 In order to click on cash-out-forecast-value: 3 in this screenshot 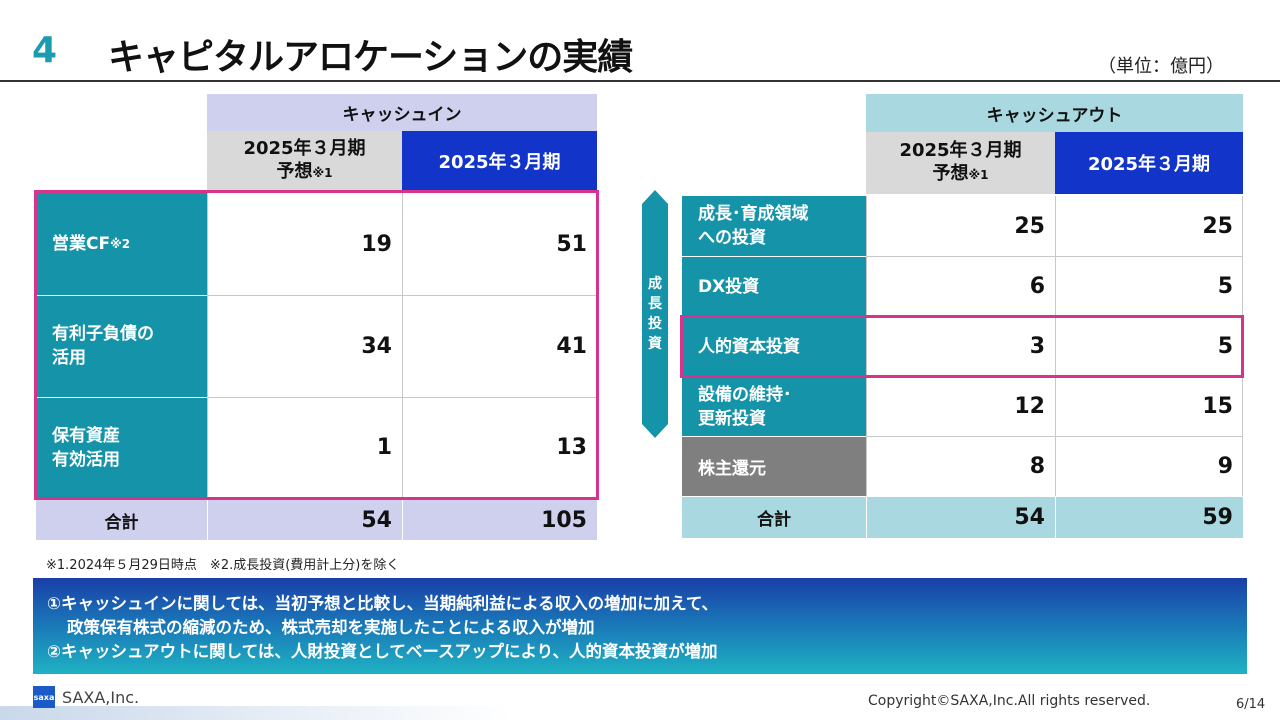, I will do `click(960, 346)`.